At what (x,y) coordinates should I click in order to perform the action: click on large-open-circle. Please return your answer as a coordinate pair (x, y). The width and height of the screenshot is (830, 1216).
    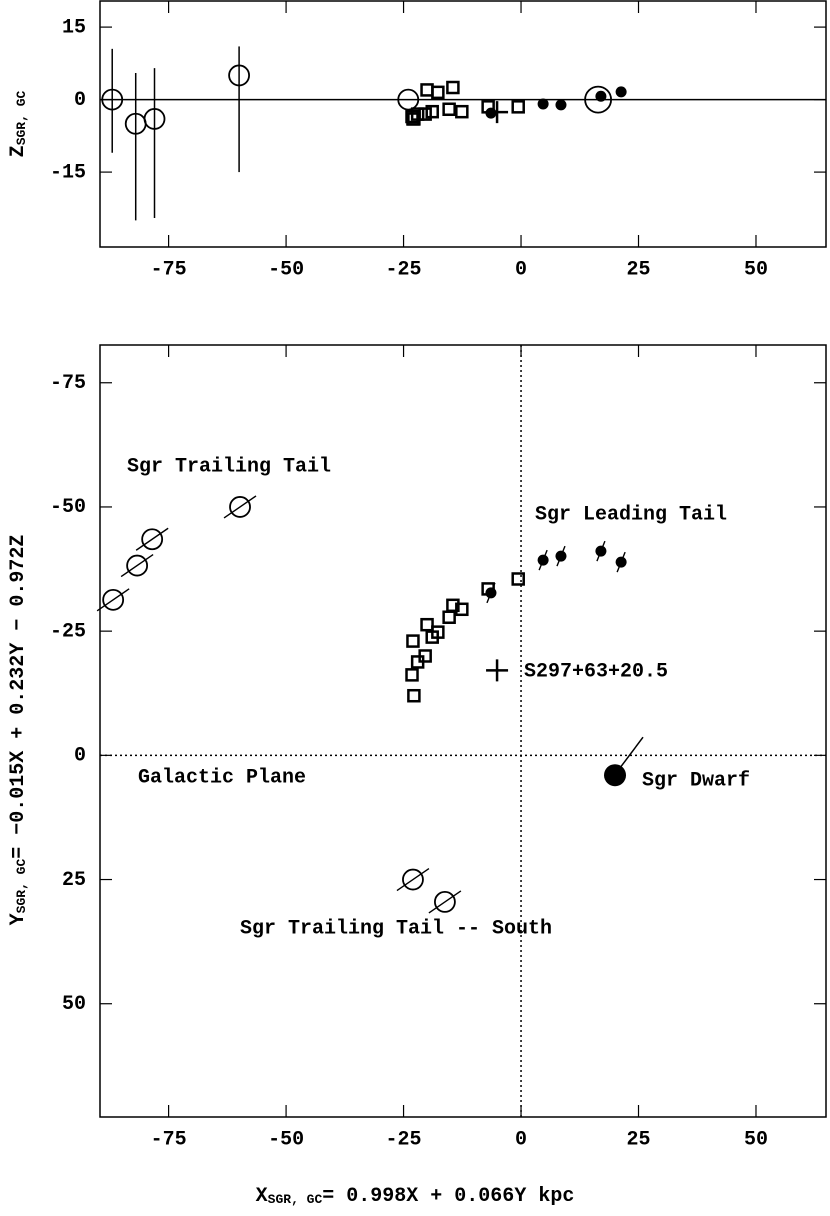
    Looking at the image, I should click on (598, 99).